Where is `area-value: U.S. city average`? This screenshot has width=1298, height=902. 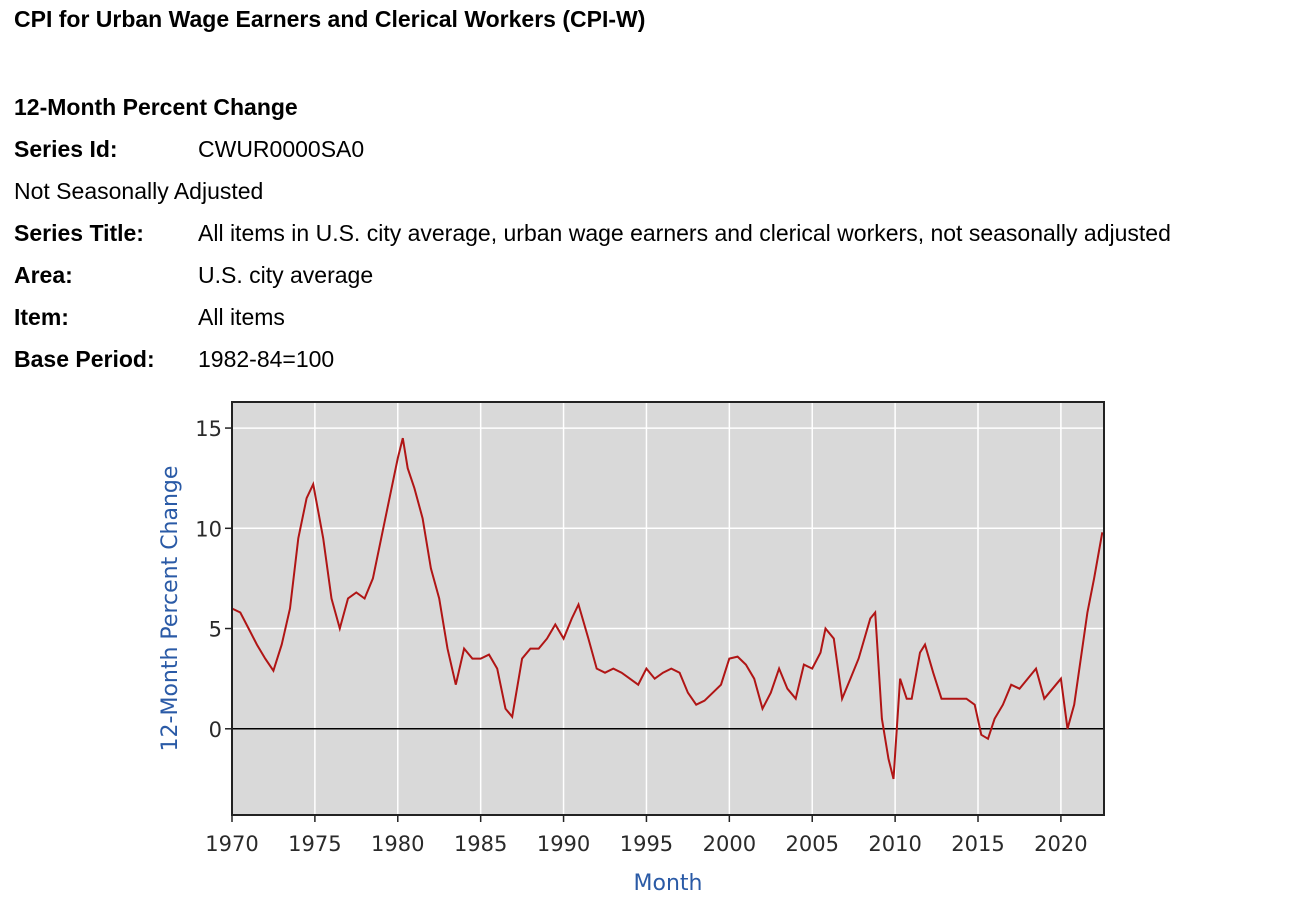
area-value: U.S. city average is located at coordinates (286, 275).